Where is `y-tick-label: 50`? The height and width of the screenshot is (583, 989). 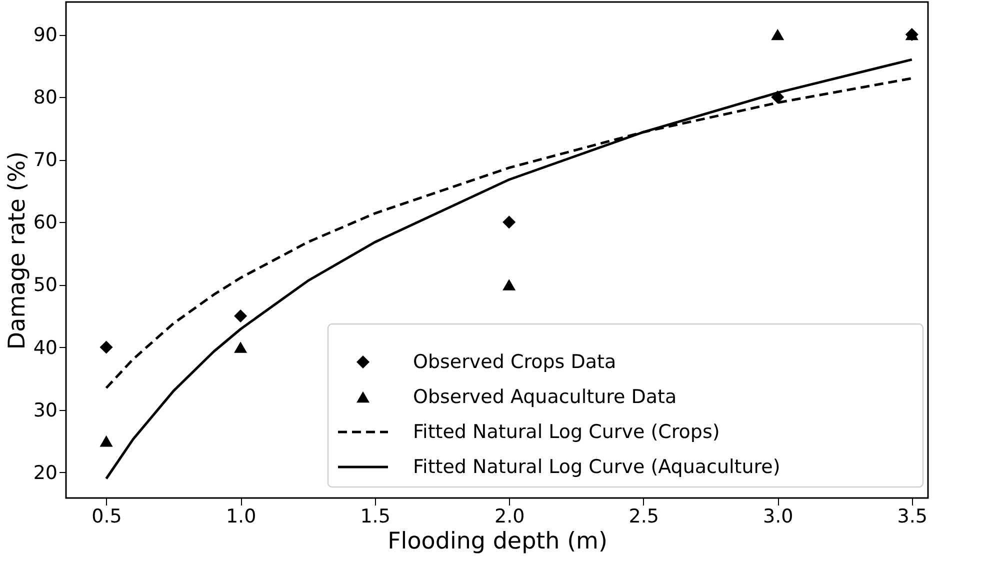
y-tick-label: 50 is located at coordinates (45, 285).